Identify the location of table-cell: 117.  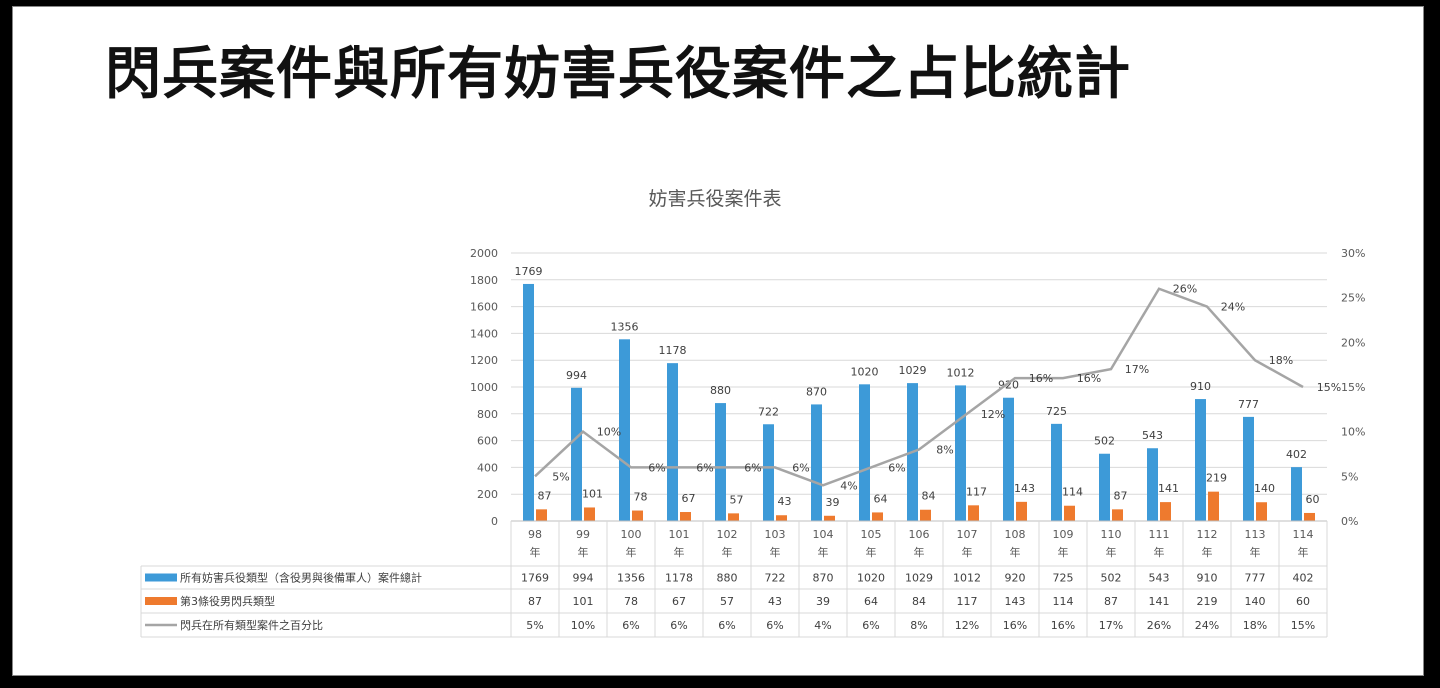
(967, 601).